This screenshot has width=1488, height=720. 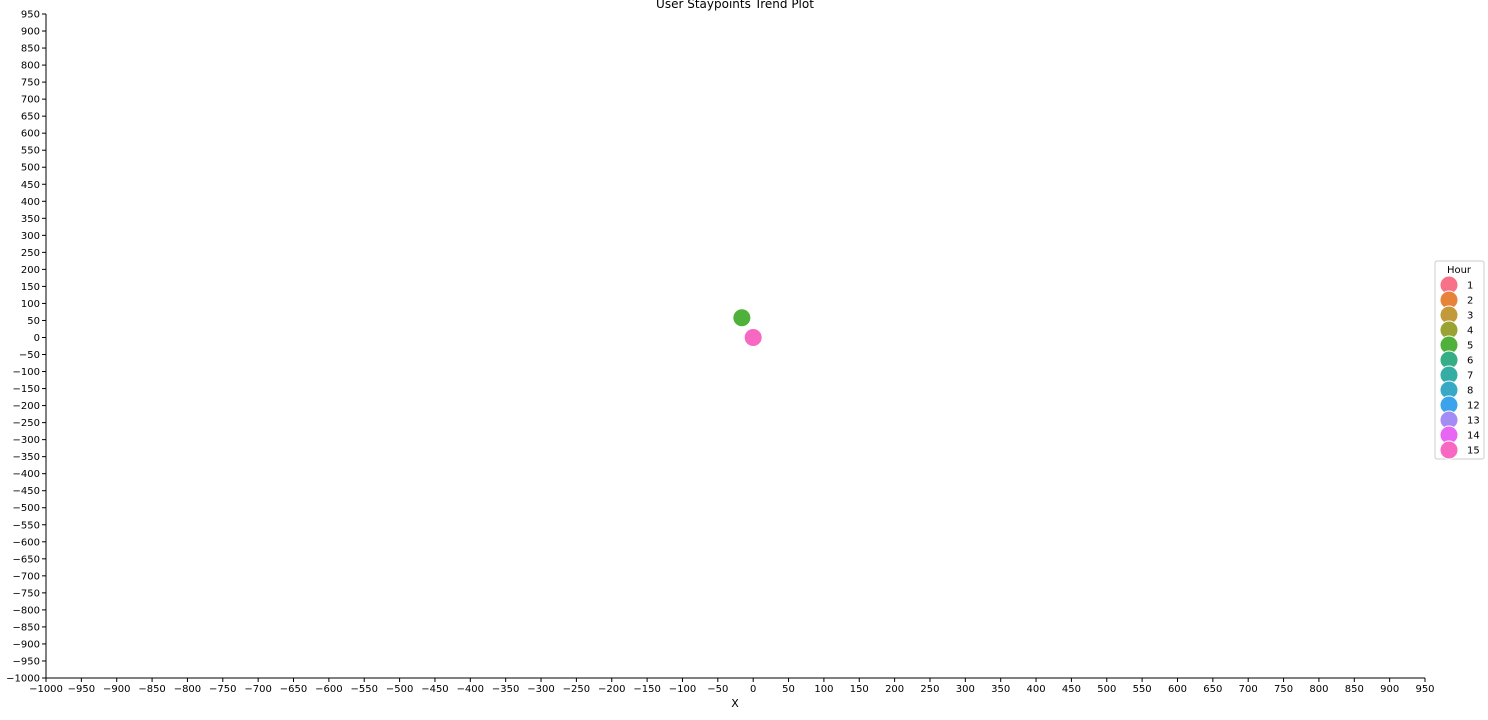 I want to click on y-tick-label: −700, so click(x=26, y=576).